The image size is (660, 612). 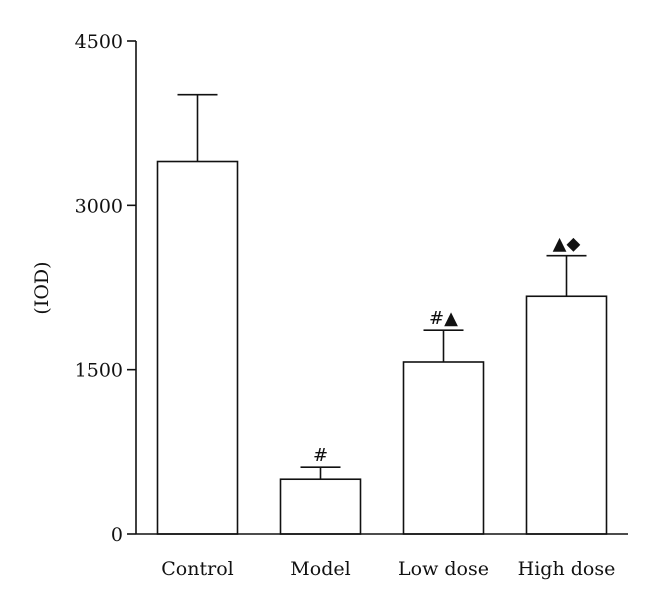 What do you see at coordinates (320, 455) in the screenshot?
I see `significance-marker: #` at bounding box center [320, 455].